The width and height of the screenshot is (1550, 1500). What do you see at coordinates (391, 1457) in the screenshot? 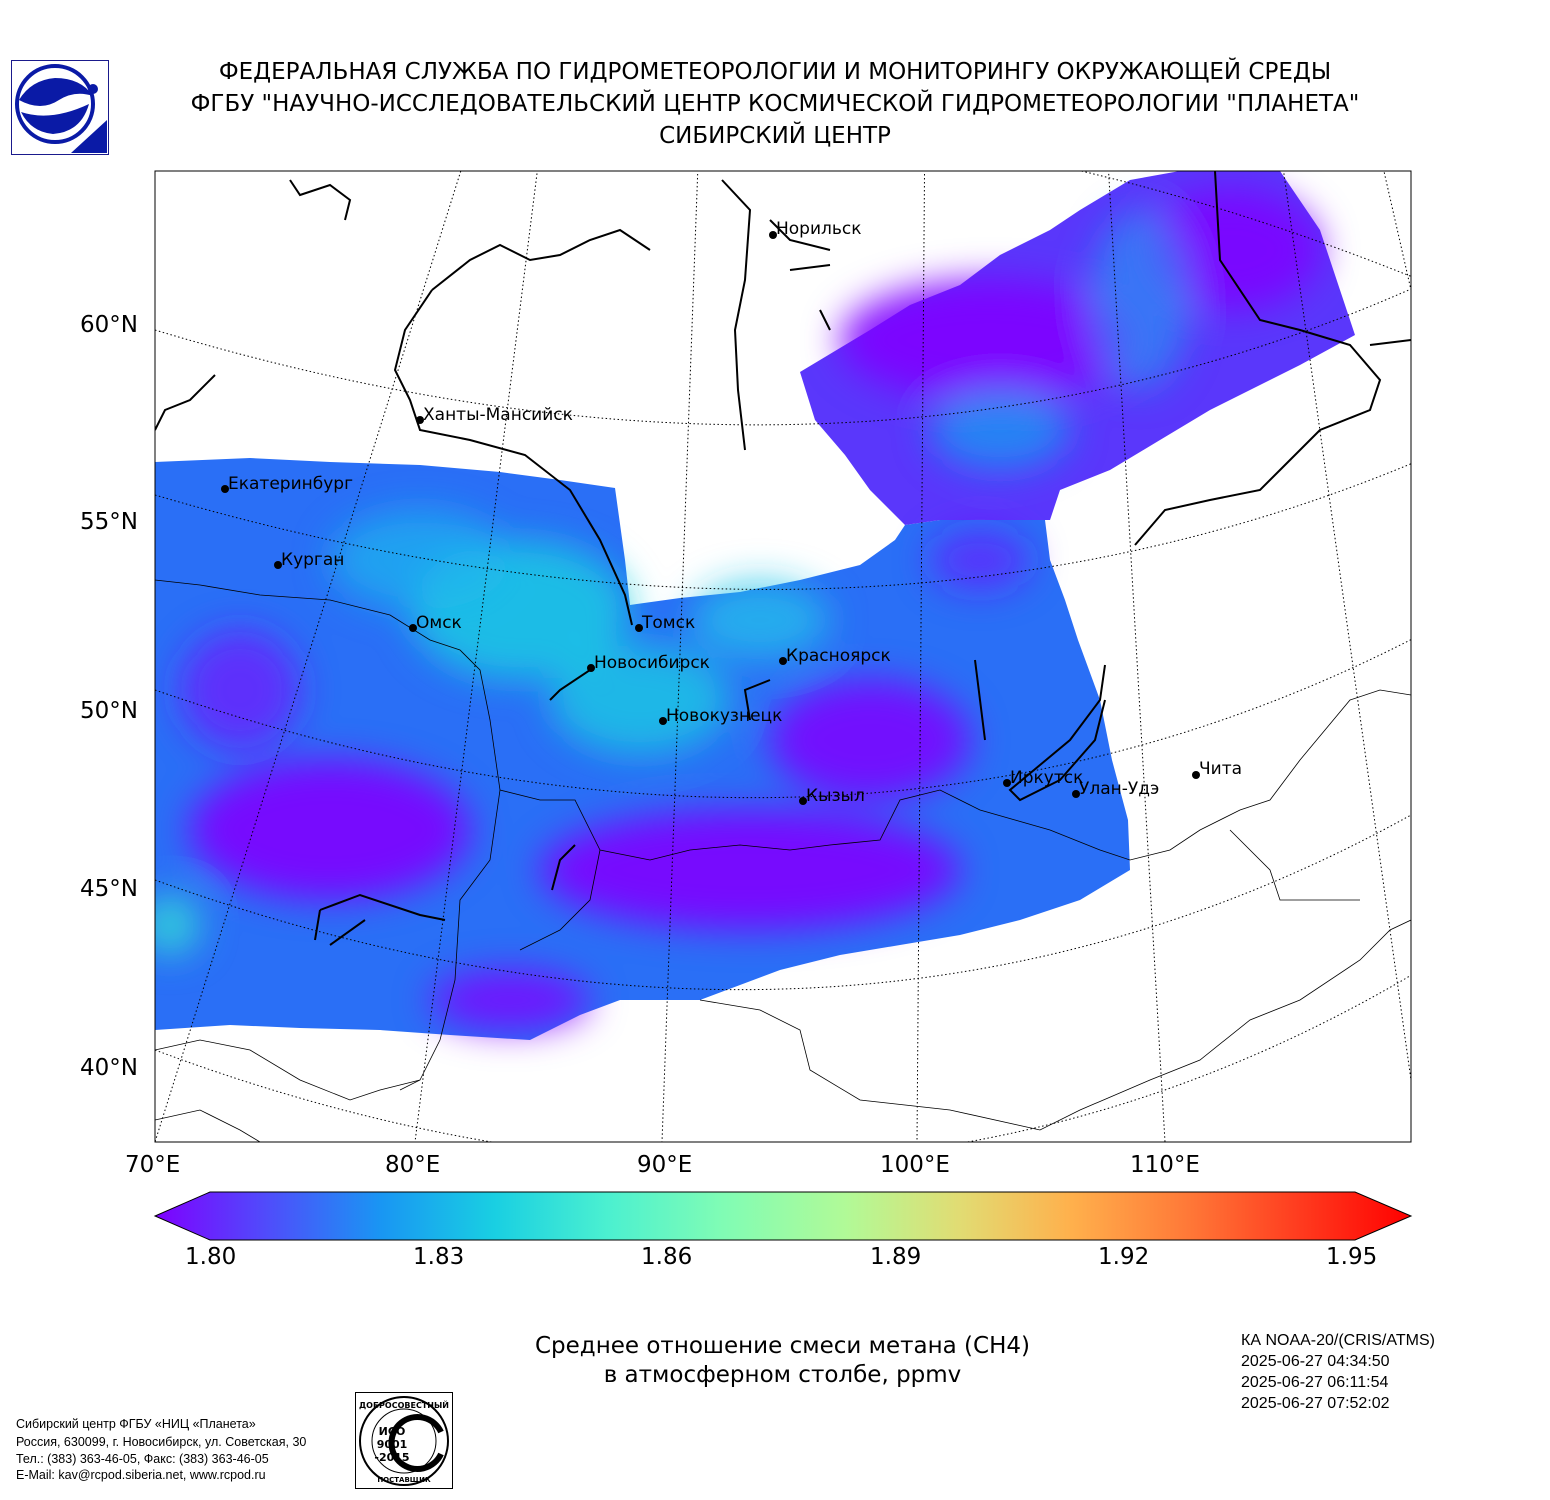
I see `iso-code-3: -2015` at bounding box center [391, 1457].